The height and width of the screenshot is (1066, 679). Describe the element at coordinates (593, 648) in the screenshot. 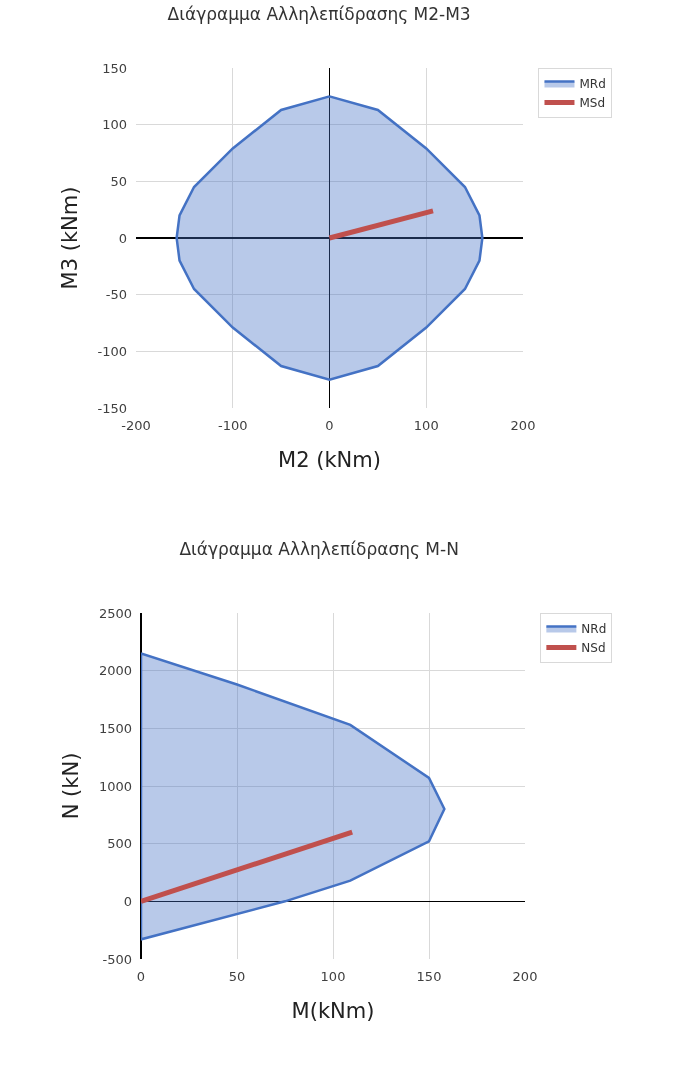

I see `legend-label: NSd` at that location.